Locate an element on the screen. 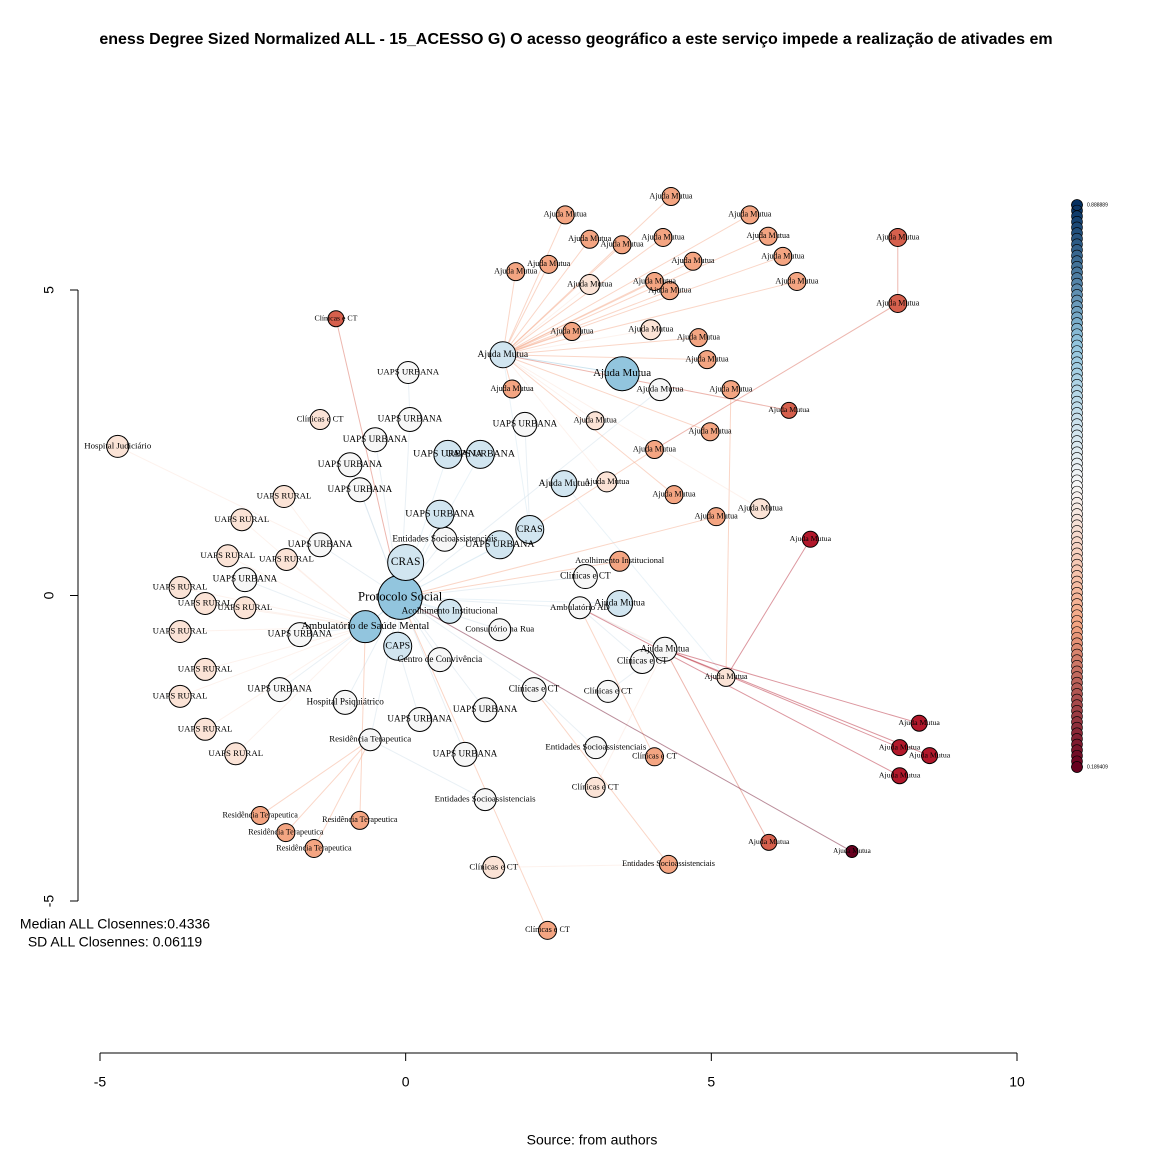 The height and width of the screenshot is (1152, 1152). node-label: CAPS is located at coordinates (397, 645).